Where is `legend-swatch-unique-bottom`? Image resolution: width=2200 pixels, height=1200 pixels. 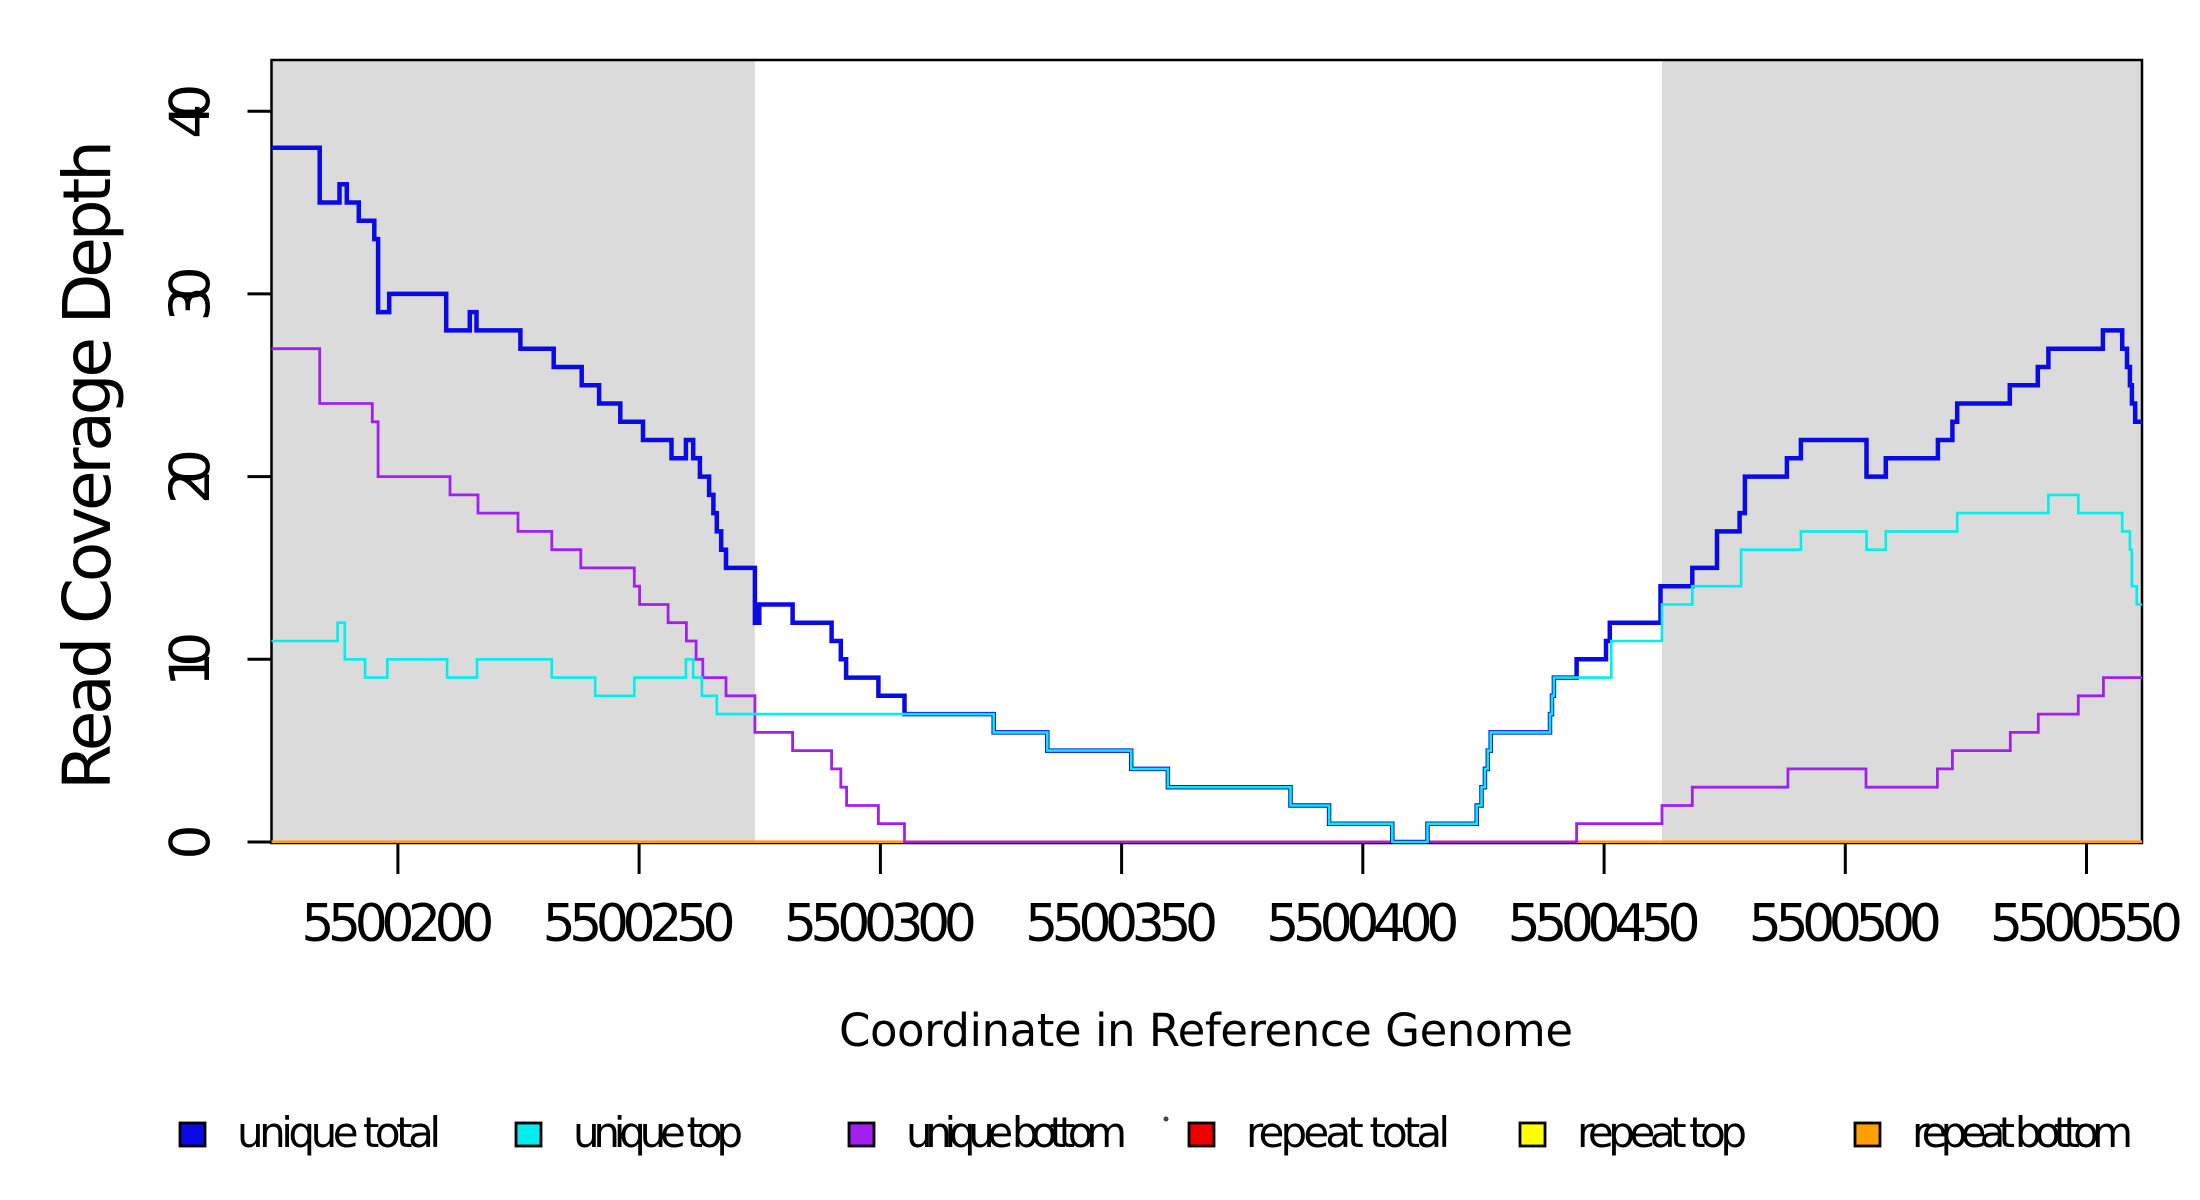
legend-swatch-unique-bottom is located at coordinates (861, 1134).